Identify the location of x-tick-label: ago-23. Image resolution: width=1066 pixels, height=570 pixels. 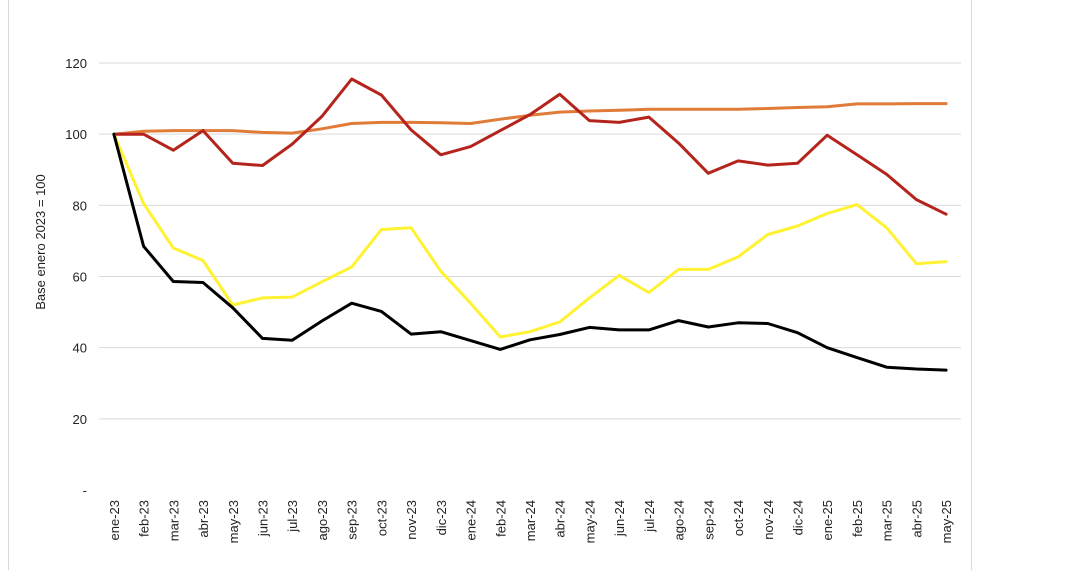
(322, 520).